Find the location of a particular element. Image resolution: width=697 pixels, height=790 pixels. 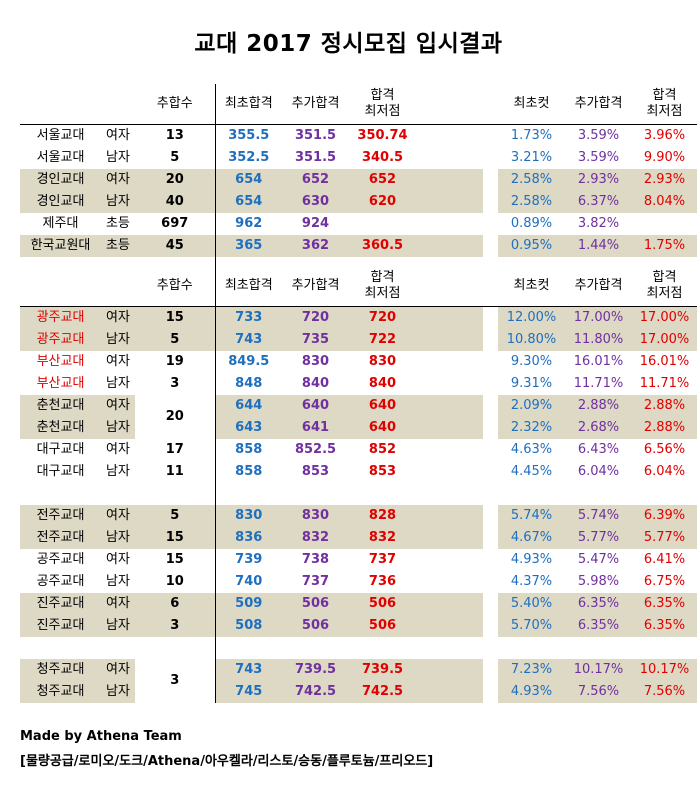

univ-name: 전주교대 is located at coordinates (60, 538).